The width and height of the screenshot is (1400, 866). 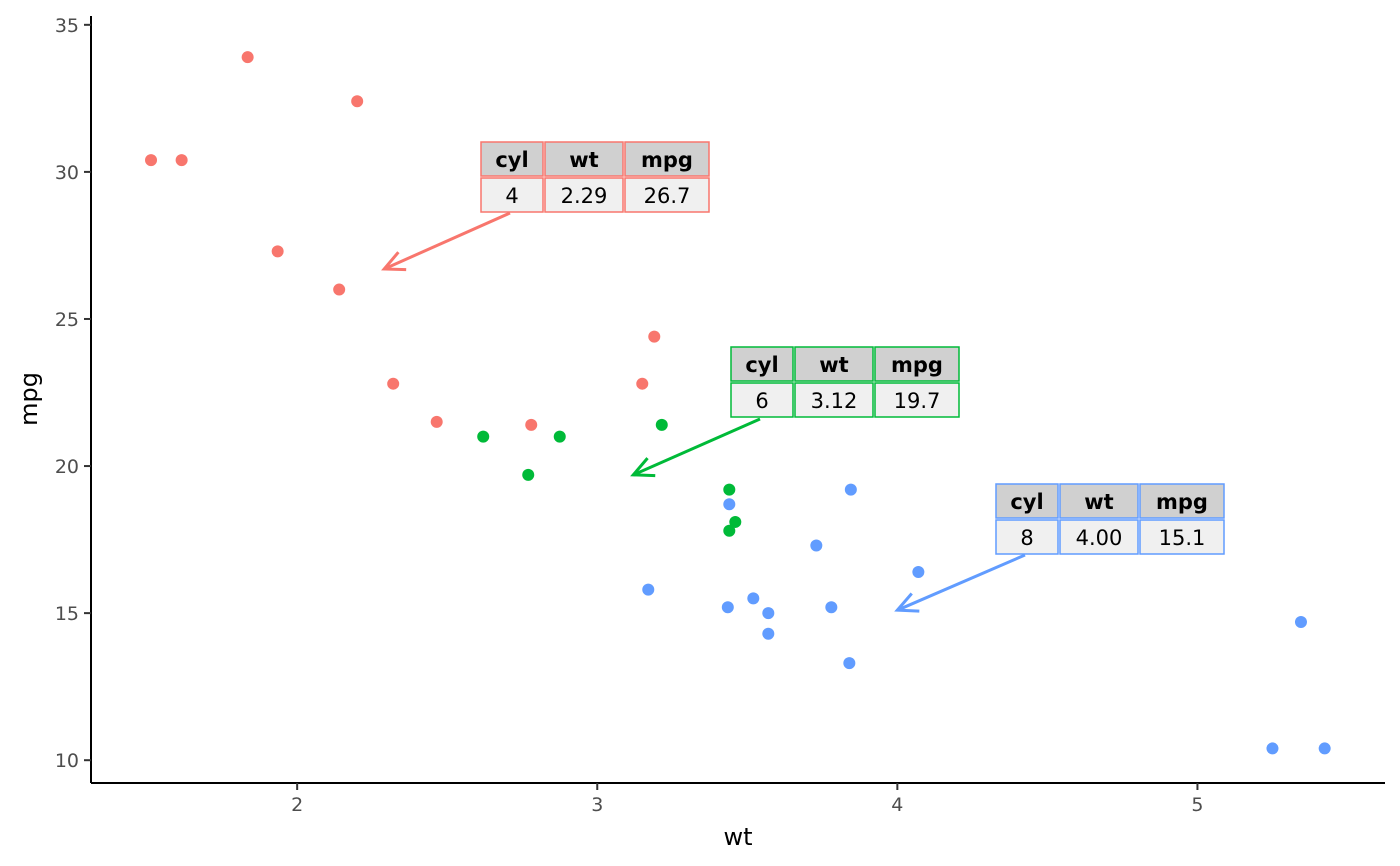 What do you see at coordinates (67, 761) in the screenshot?
I see `y-tick-label: 10` at bounding box center [67, 761].